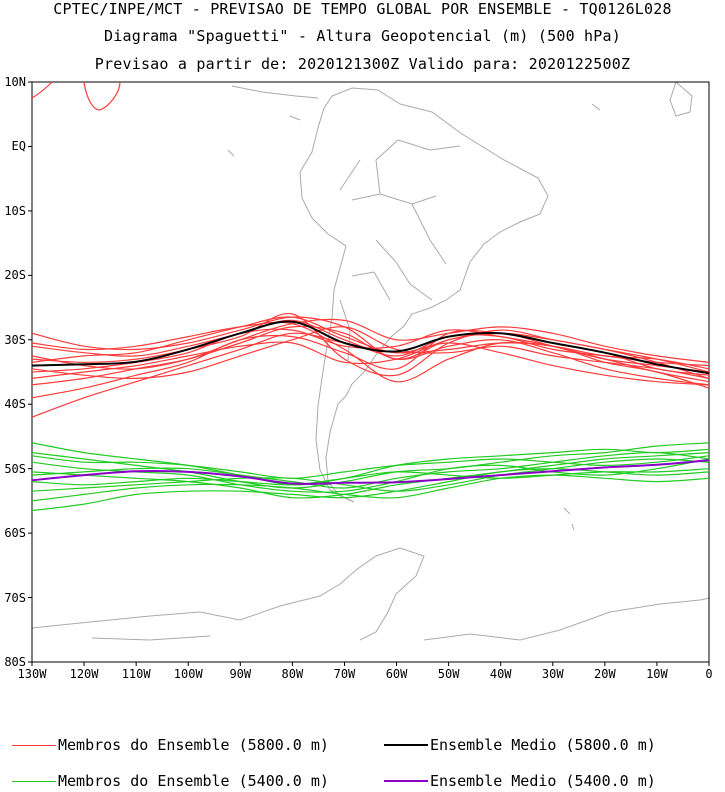  What do you see at coordinates (136, 674) in the screenshot?
I see `x-tick-label-2: 110W` at bounding box center [136, 674].